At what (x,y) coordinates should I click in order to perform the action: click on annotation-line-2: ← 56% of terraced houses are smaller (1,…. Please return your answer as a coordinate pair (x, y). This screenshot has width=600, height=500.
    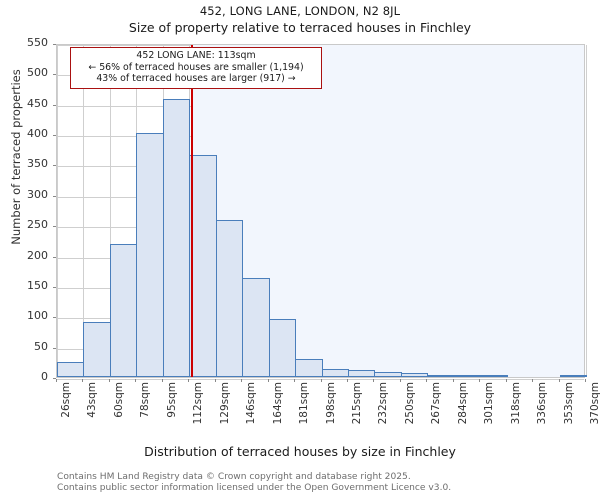
    Looking at the image, I should click on (196, 67).